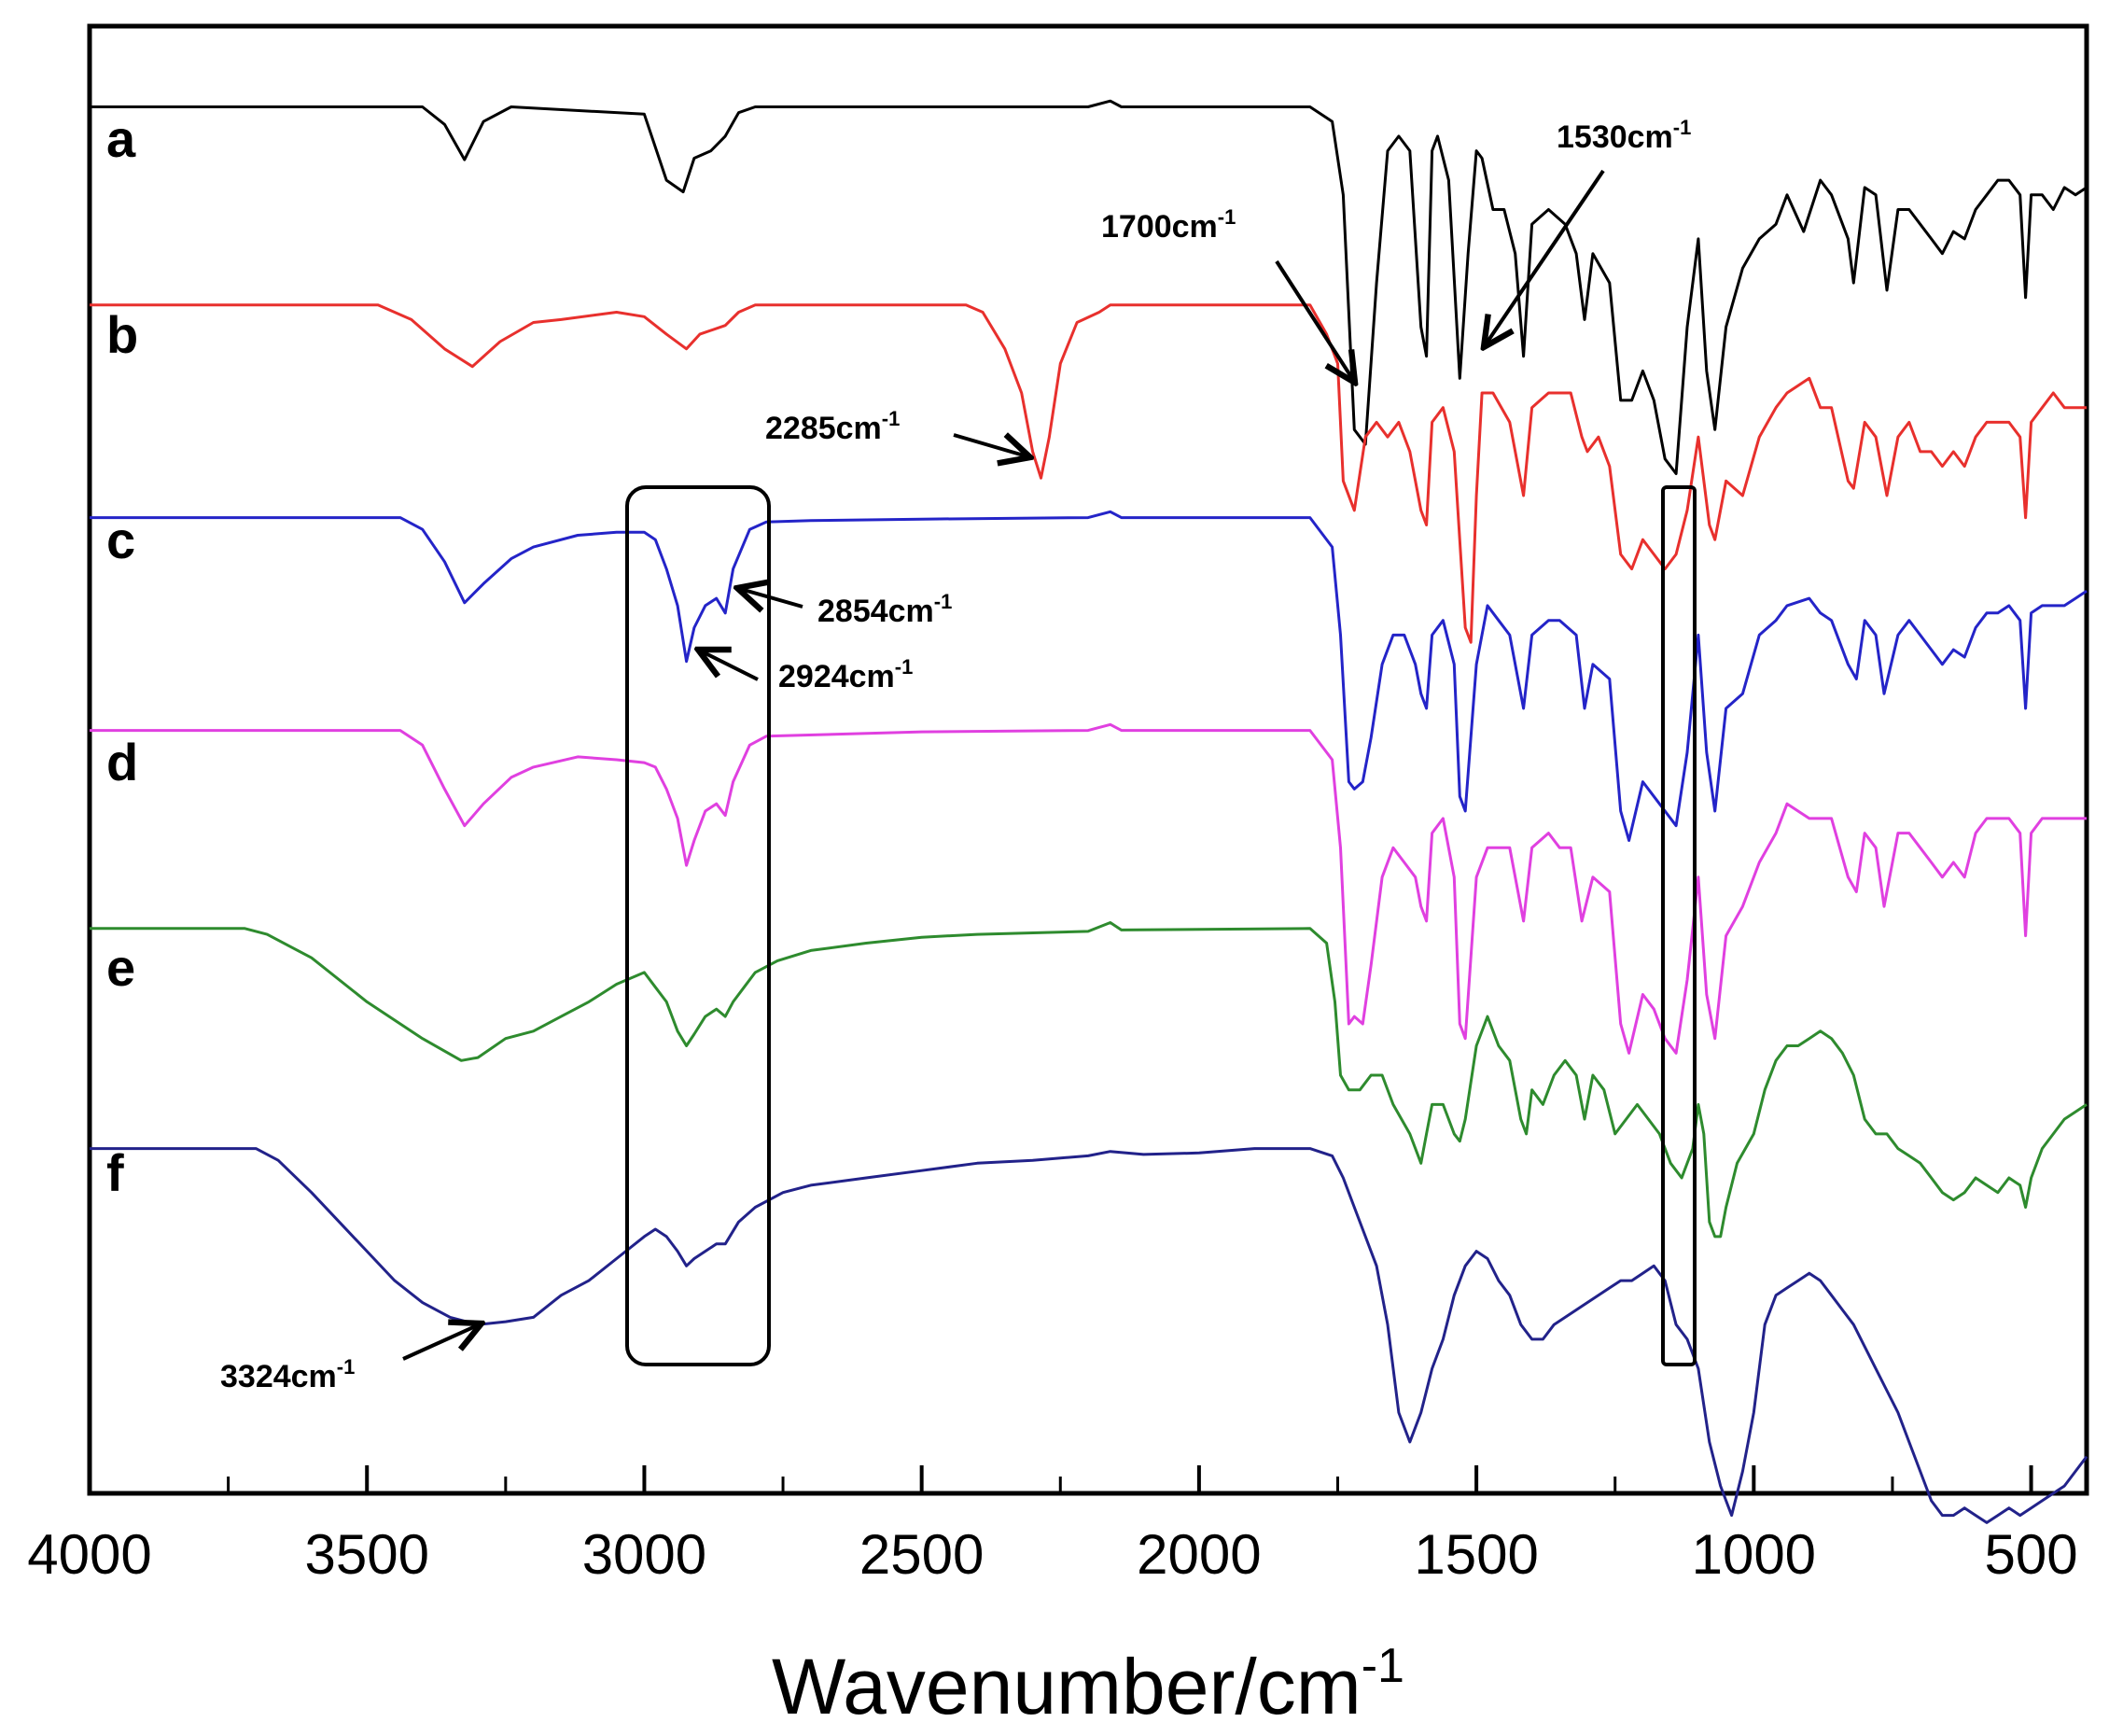 The image size is (2109, 1736). Describe the element at coordinates (1052, 1554) in the screenshot. I see `x-axis-tick-labels: 4000 3500 3000 2500 2000 1500 1000 500` at that location.